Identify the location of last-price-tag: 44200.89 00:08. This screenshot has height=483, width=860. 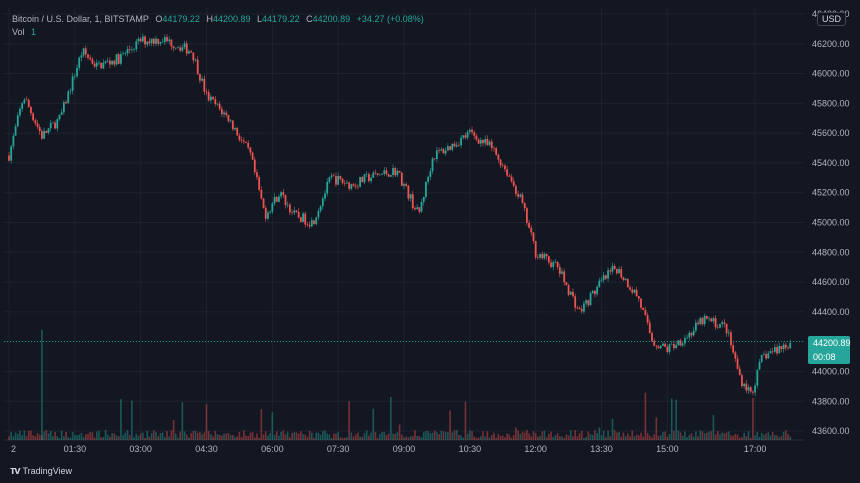
(829, 349).